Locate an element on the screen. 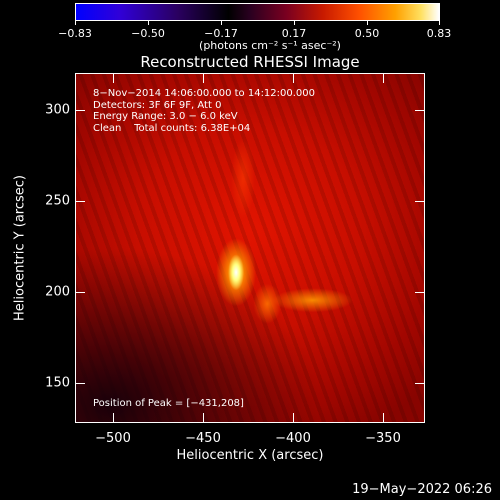 This screenshot has width=500, height=500. x-tick-label: −500 is located at coordinates (113, 438).